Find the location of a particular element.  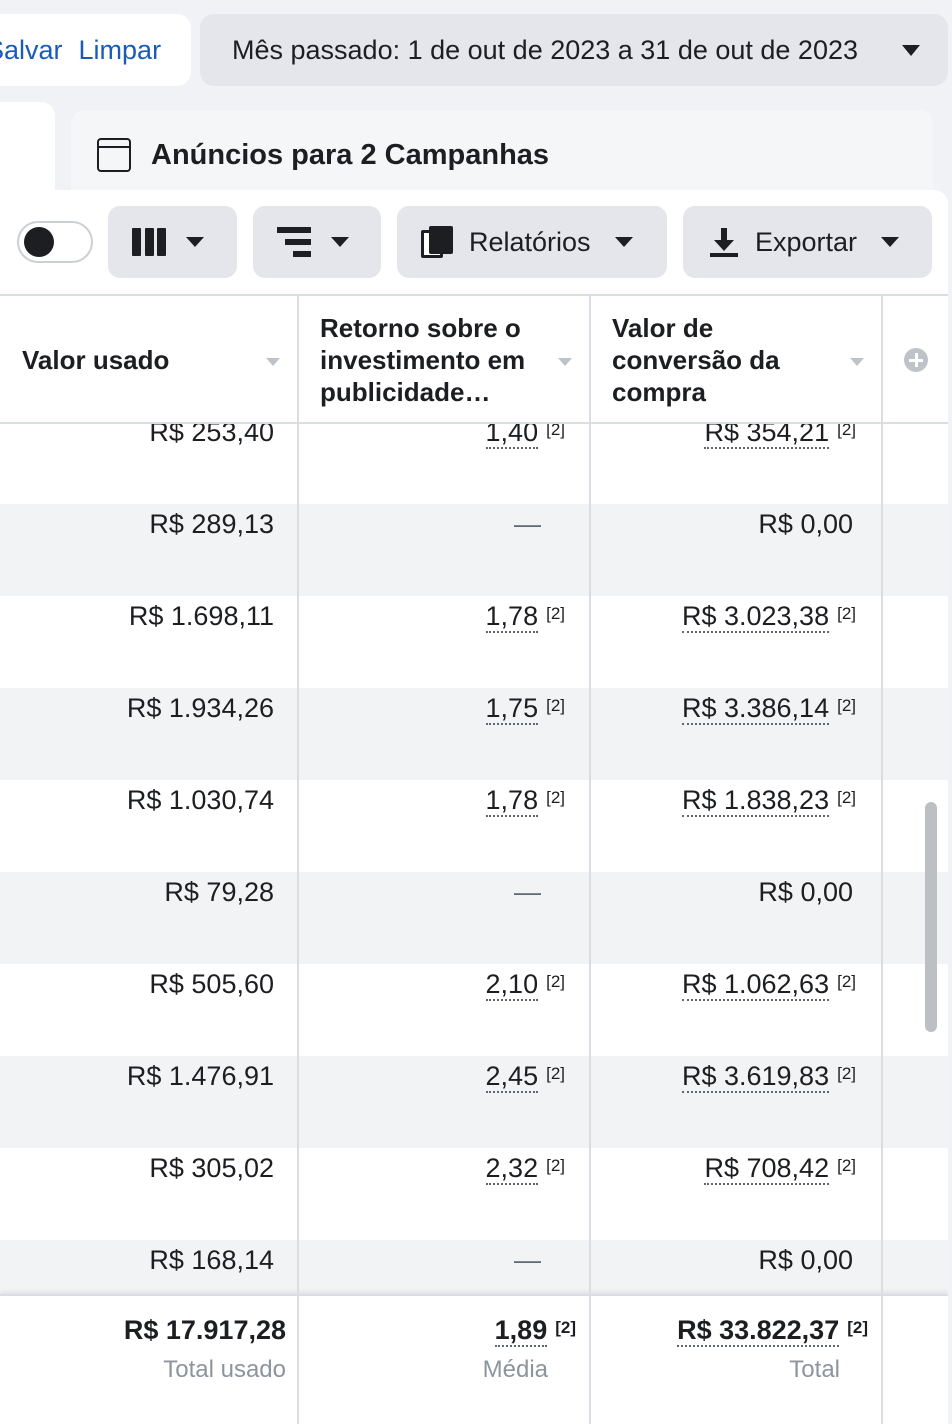

header-label-line: Retorno sobre o is located at coordinates (420, 328).